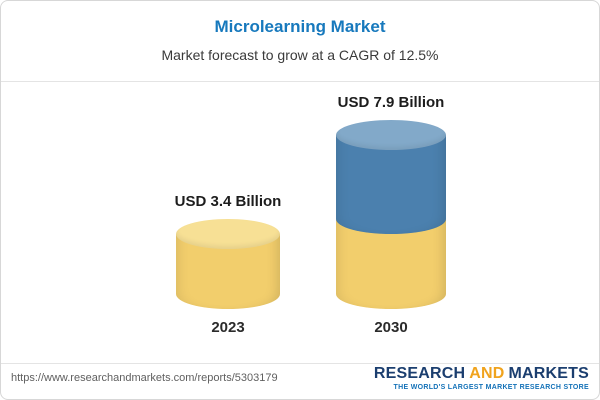  Describe the element at coordinates (487, 373) in the screenshot. I see `logo-word-and: AND` at that location.